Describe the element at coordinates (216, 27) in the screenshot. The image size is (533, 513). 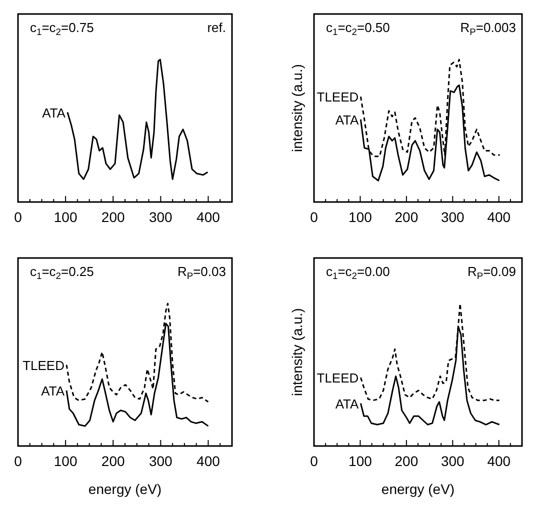
I see `text: ref.` at that location.